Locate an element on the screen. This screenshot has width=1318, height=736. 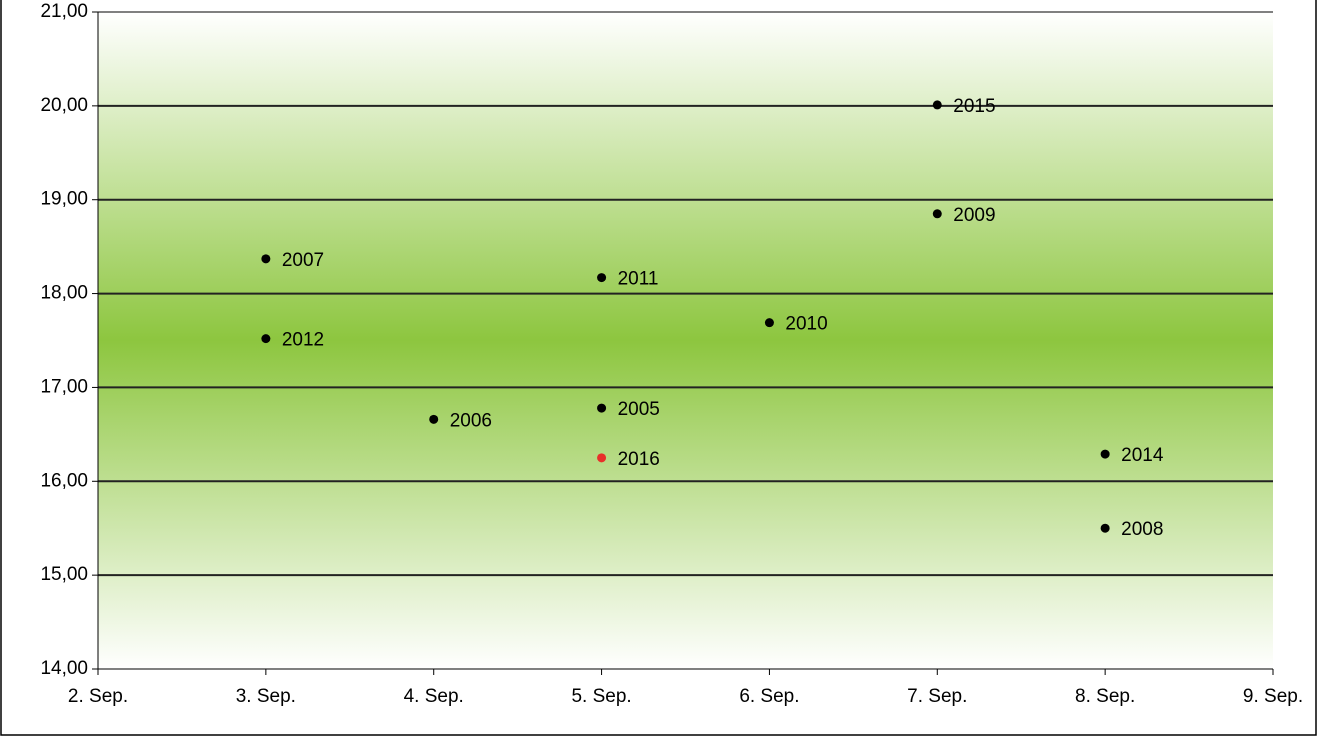
x-tick-label: 9. Sep. is located at coordinates (1273, 696).